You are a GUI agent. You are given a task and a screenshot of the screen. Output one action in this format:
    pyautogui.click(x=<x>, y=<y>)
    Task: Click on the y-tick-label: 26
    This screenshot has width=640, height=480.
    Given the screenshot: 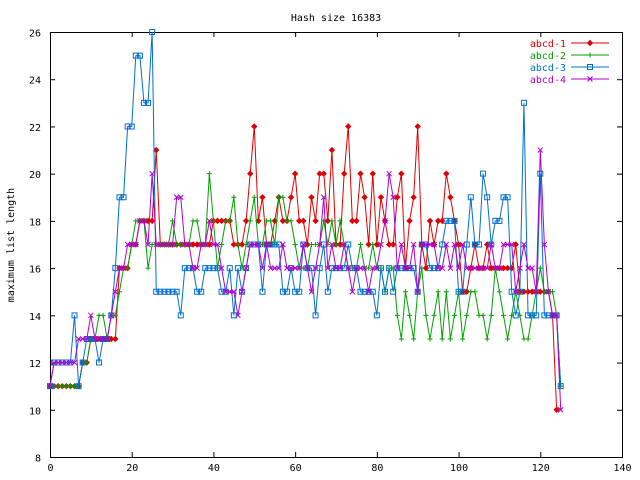 What is the action you would take?
    pyautogui.click(x=35, y=34)
    